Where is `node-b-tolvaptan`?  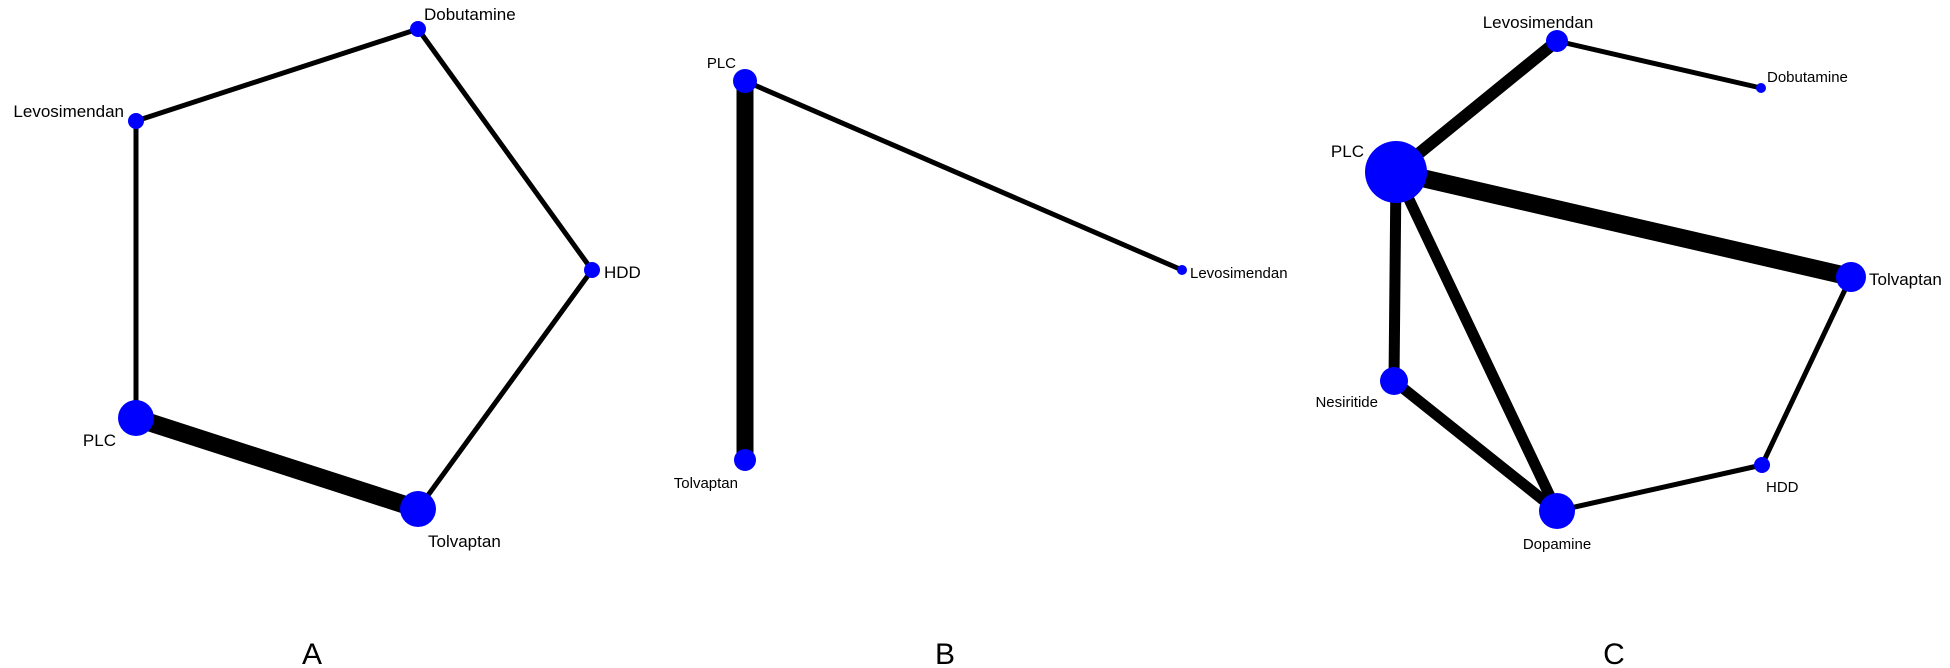
node-b-tolvaptan is located at coordinates (745, 460).